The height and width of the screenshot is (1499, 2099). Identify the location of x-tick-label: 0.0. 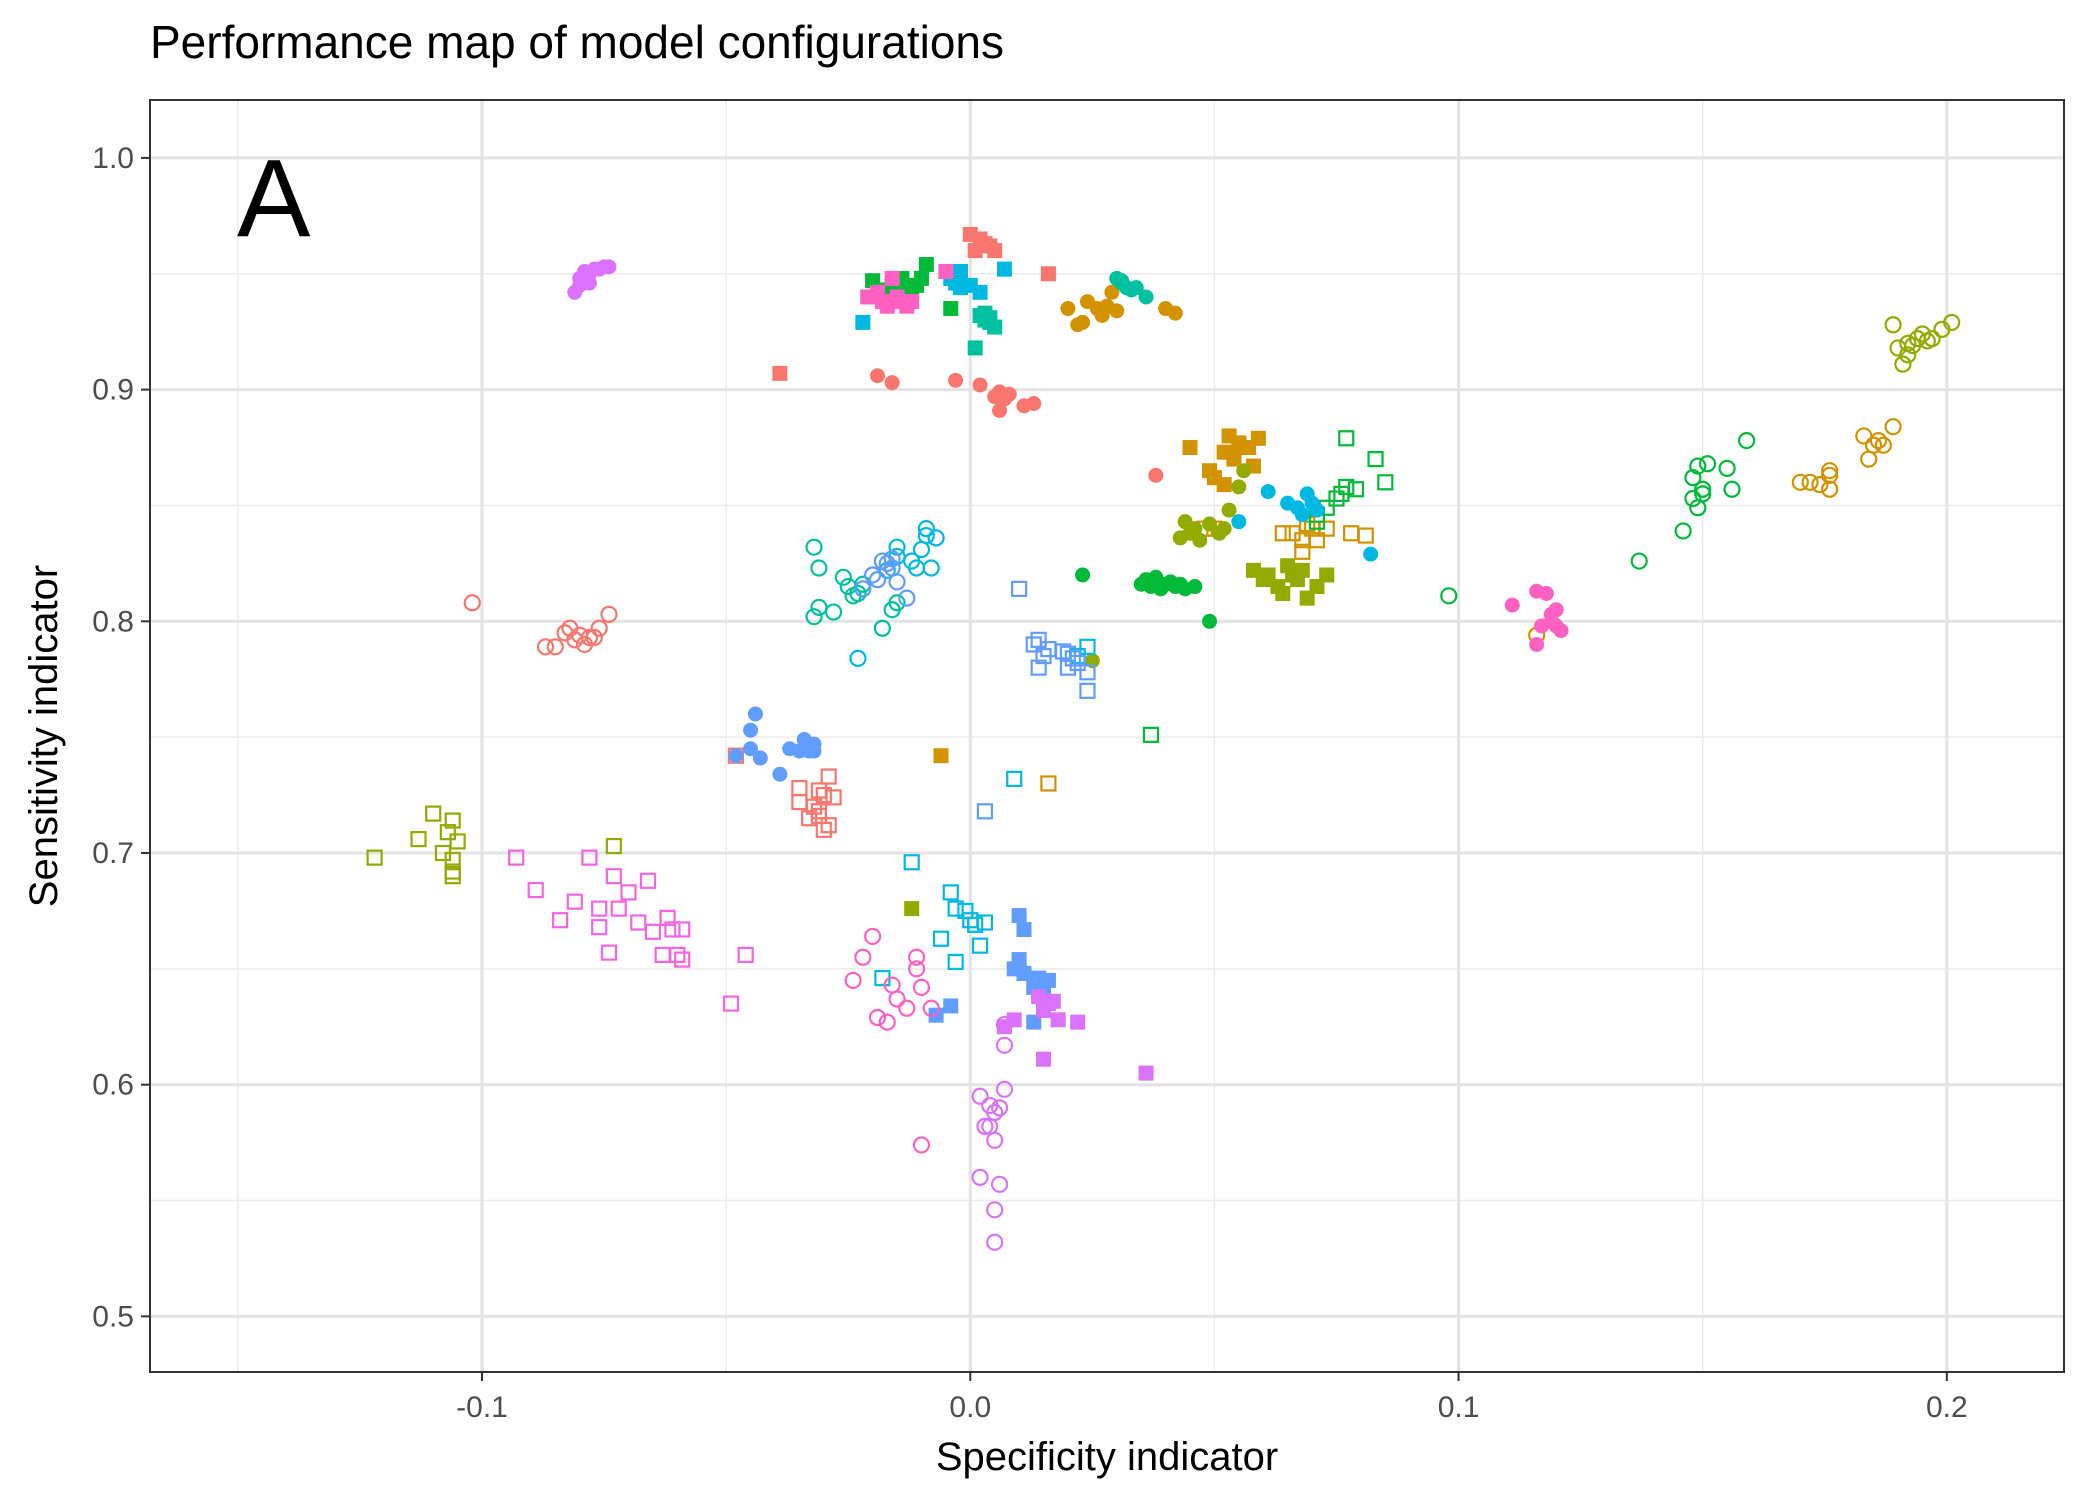
(970, 1407).